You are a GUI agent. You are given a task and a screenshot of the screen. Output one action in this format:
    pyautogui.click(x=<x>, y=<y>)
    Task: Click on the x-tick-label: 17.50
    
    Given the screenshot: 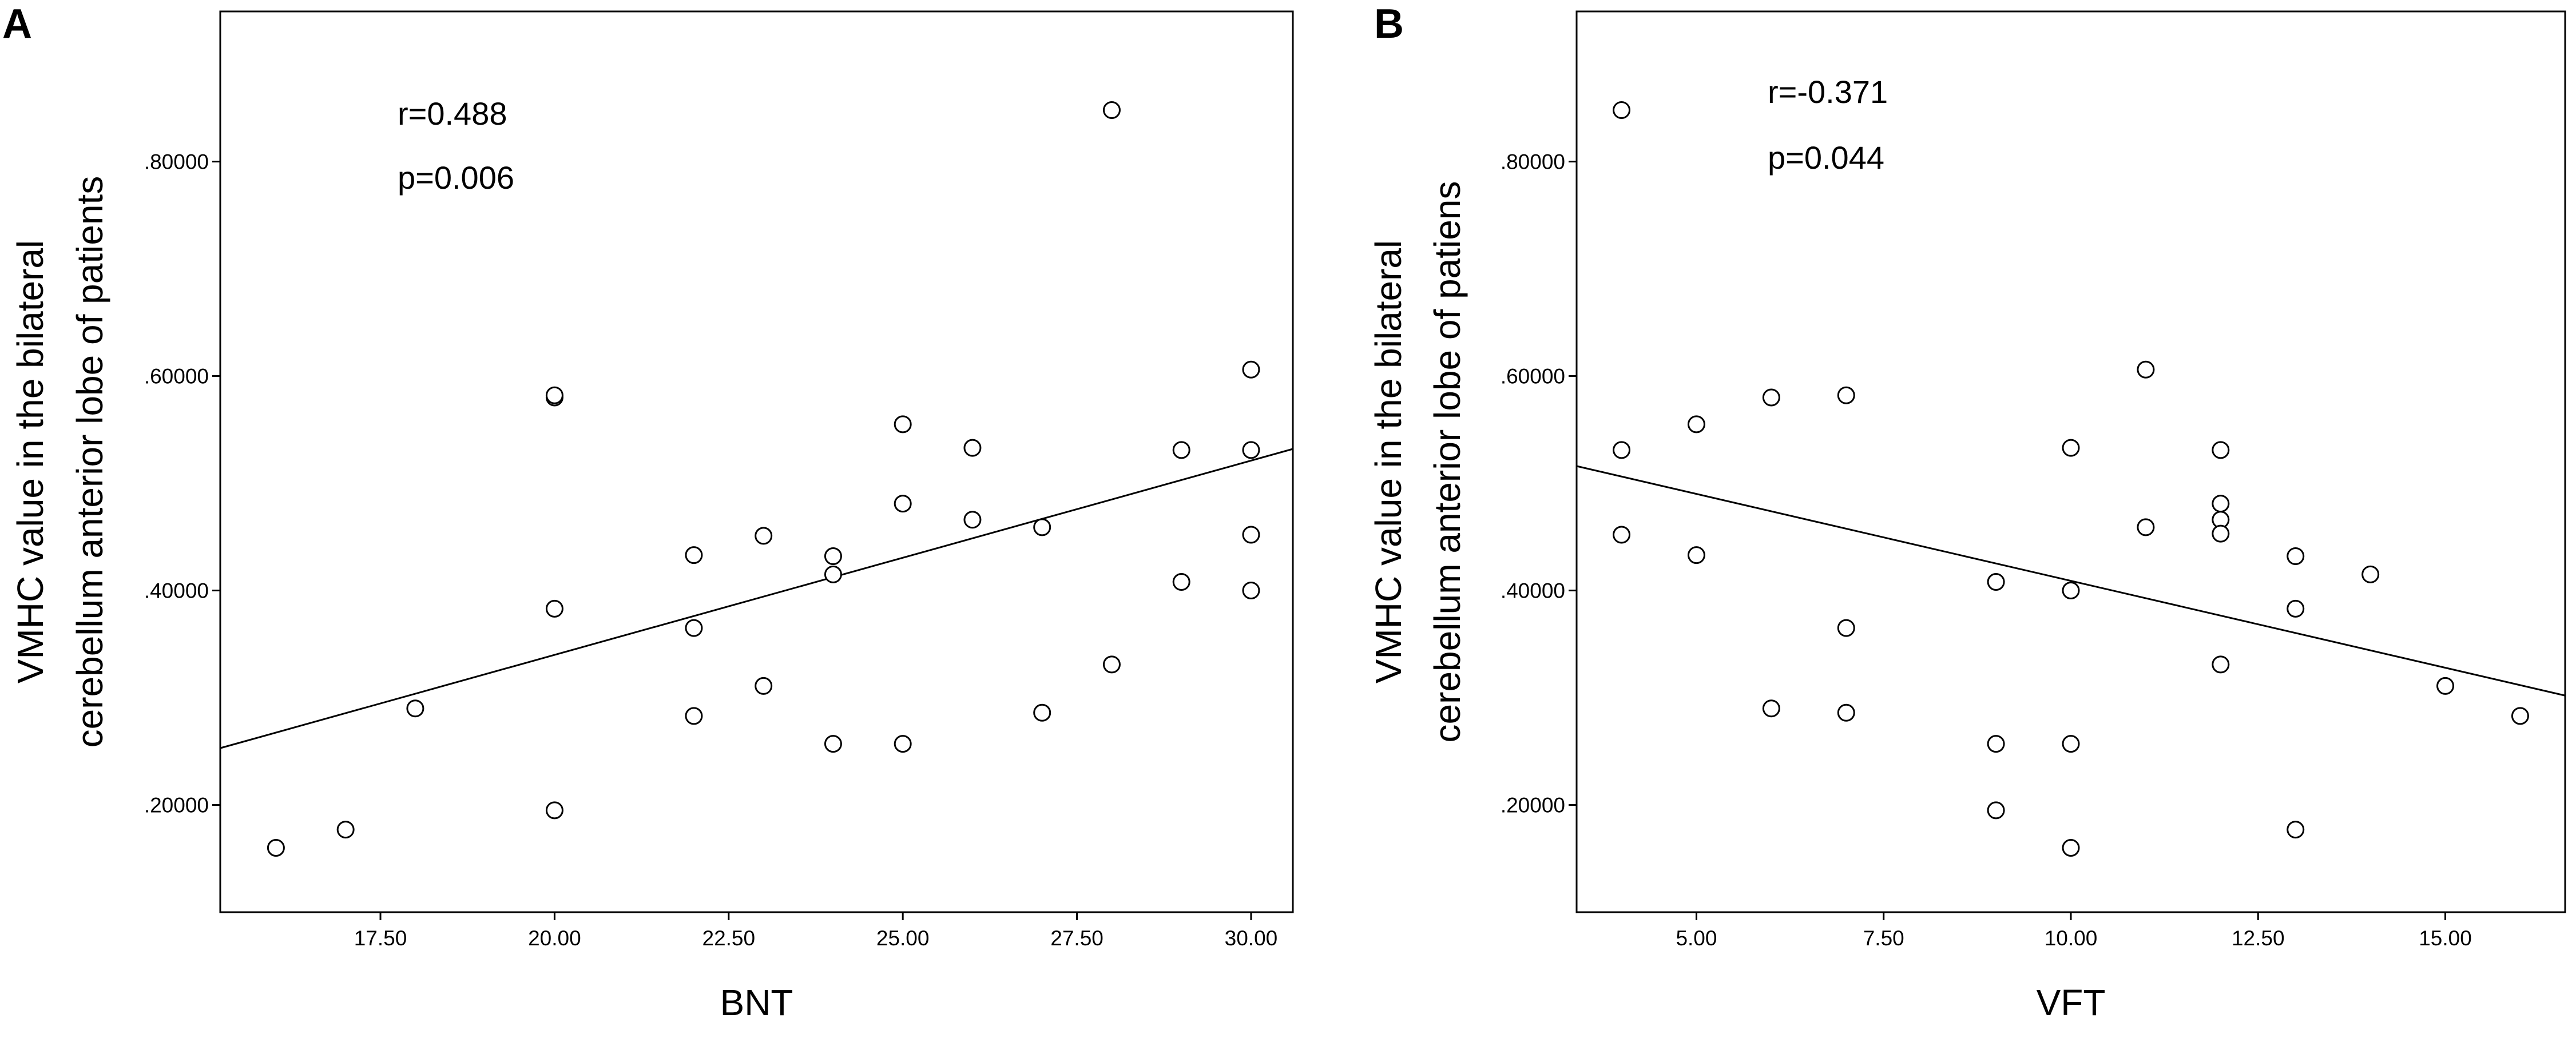 What is the action you would take?
    pyautogui.click(x=380, y=938)
    